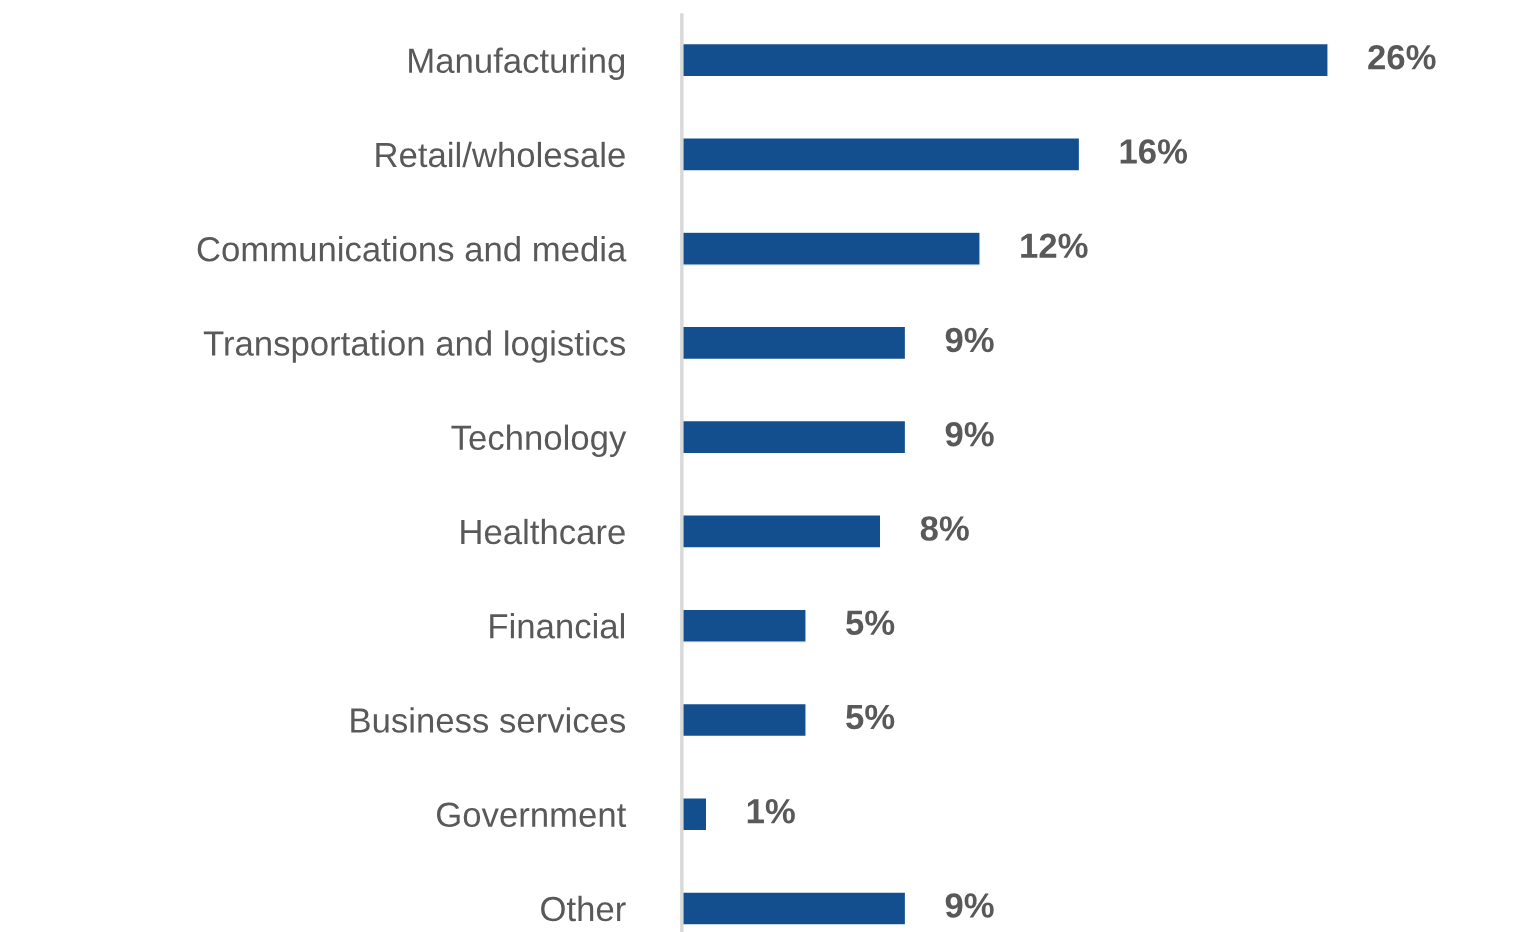  What do you see at coordinates (517, 63) in the screenshot?
I see `y-tick-label: Manufacturing` at bounding box center [517, 63].